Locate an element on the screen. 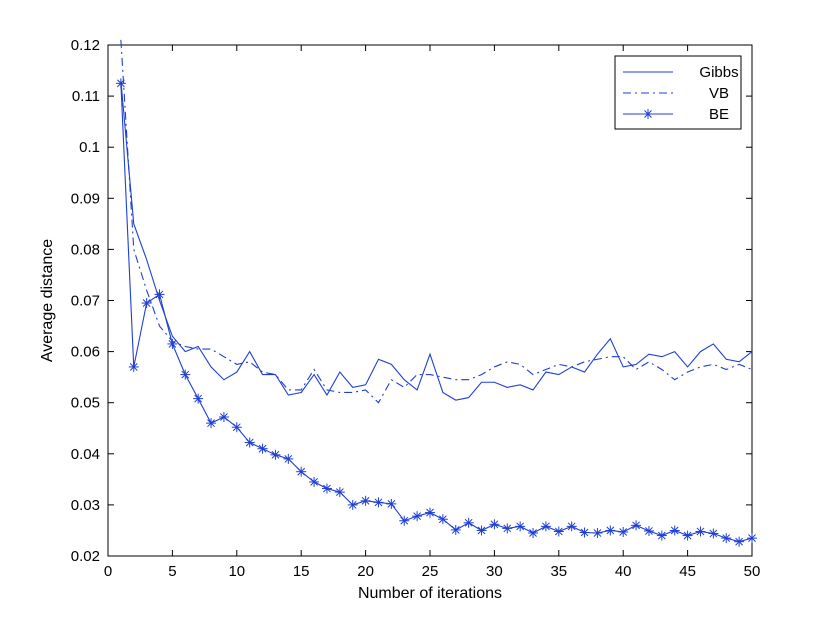 This screenshot has width=830, height=623. y-tick-label: 0.04 is located at coordinates (85, 454).